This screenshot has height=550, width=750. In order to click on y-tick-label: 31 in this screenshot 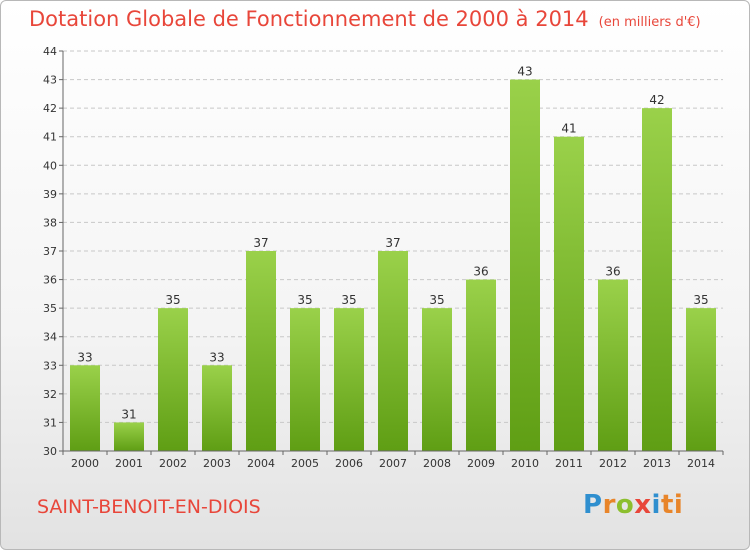, I will do `click(50, 422)`.